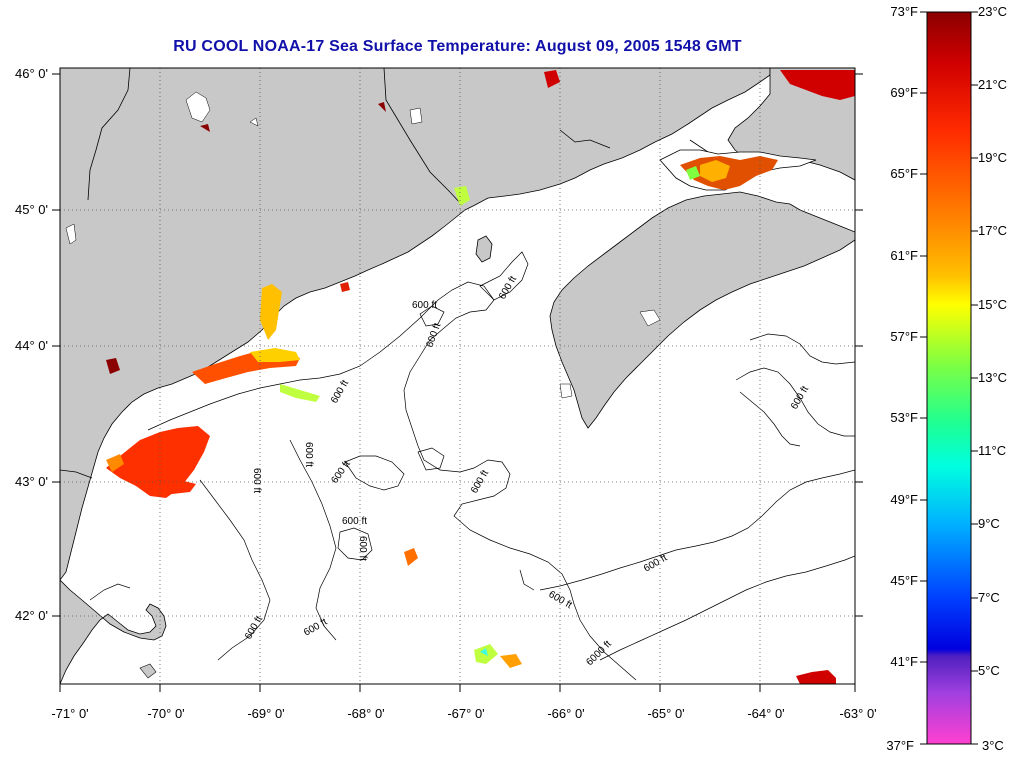 This screenshot has height=761, width=1016. What do you see at coordinates (365, 713) in the screenshot?
I see `lon-label: -68° 0'` at bounding box center [365, 713].